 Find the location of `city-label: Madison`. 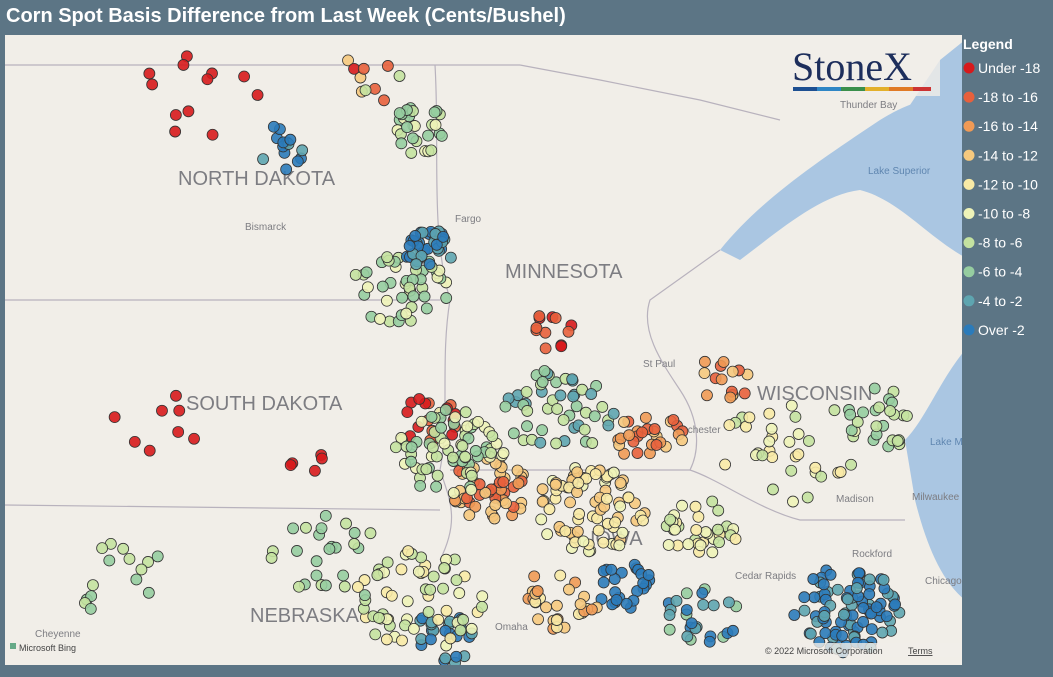

city-label: Madison is located at coordinates (855, 499).